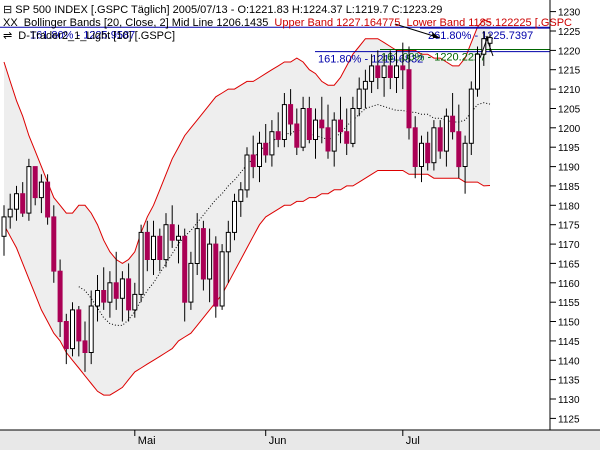 Image resolution: width=600 pixels, height=450 pixels. Describe the element at coordinates (277, 438) in the screenshot. I see `x-axis: Mai Jun Jul` at that location.